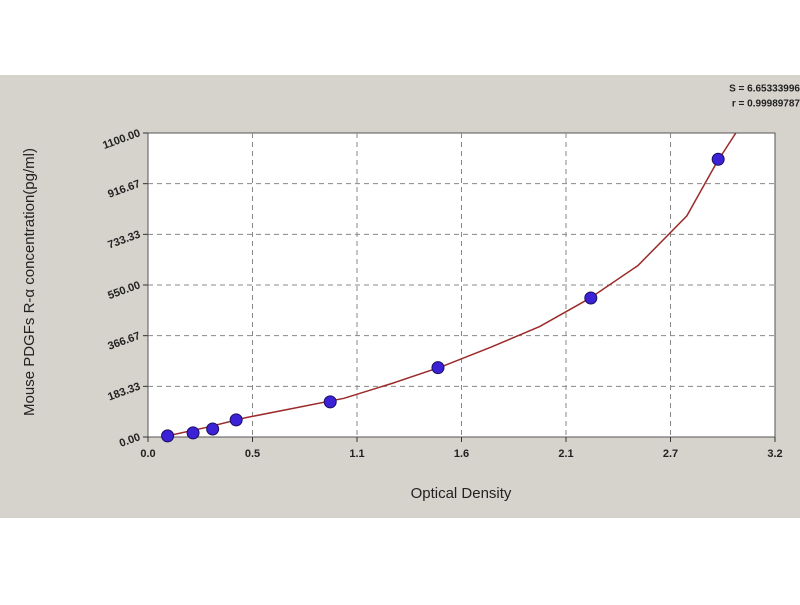 This screenshot has width=800, height=605. I want to click on annotation: r = 0.99989787, so click(766, 104).